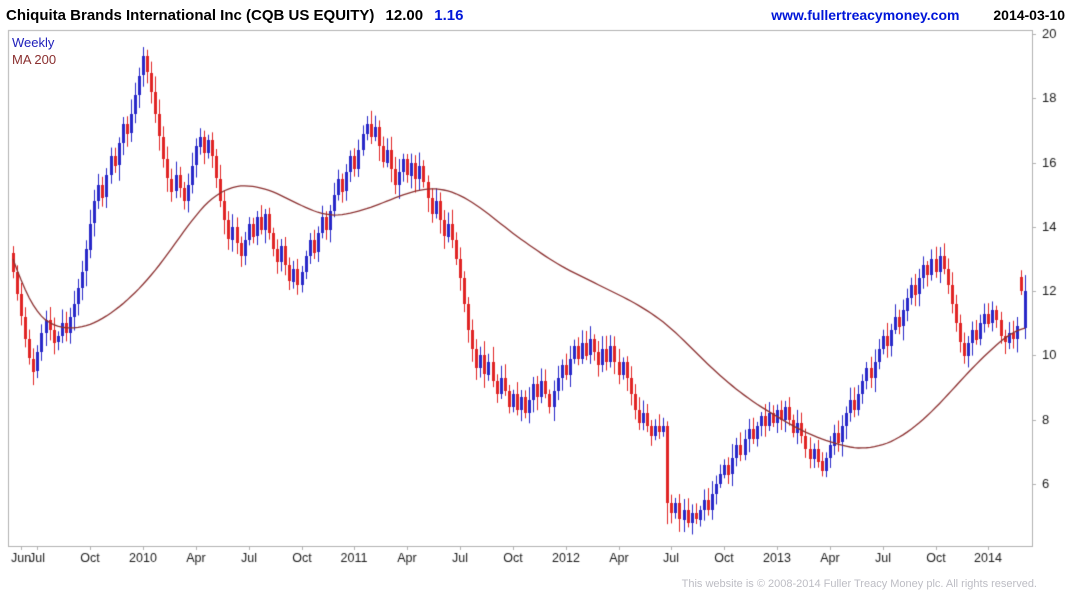  I want to click on header-right: www.fullertreacymoney.com 2014-03-10, so click(918, 15).